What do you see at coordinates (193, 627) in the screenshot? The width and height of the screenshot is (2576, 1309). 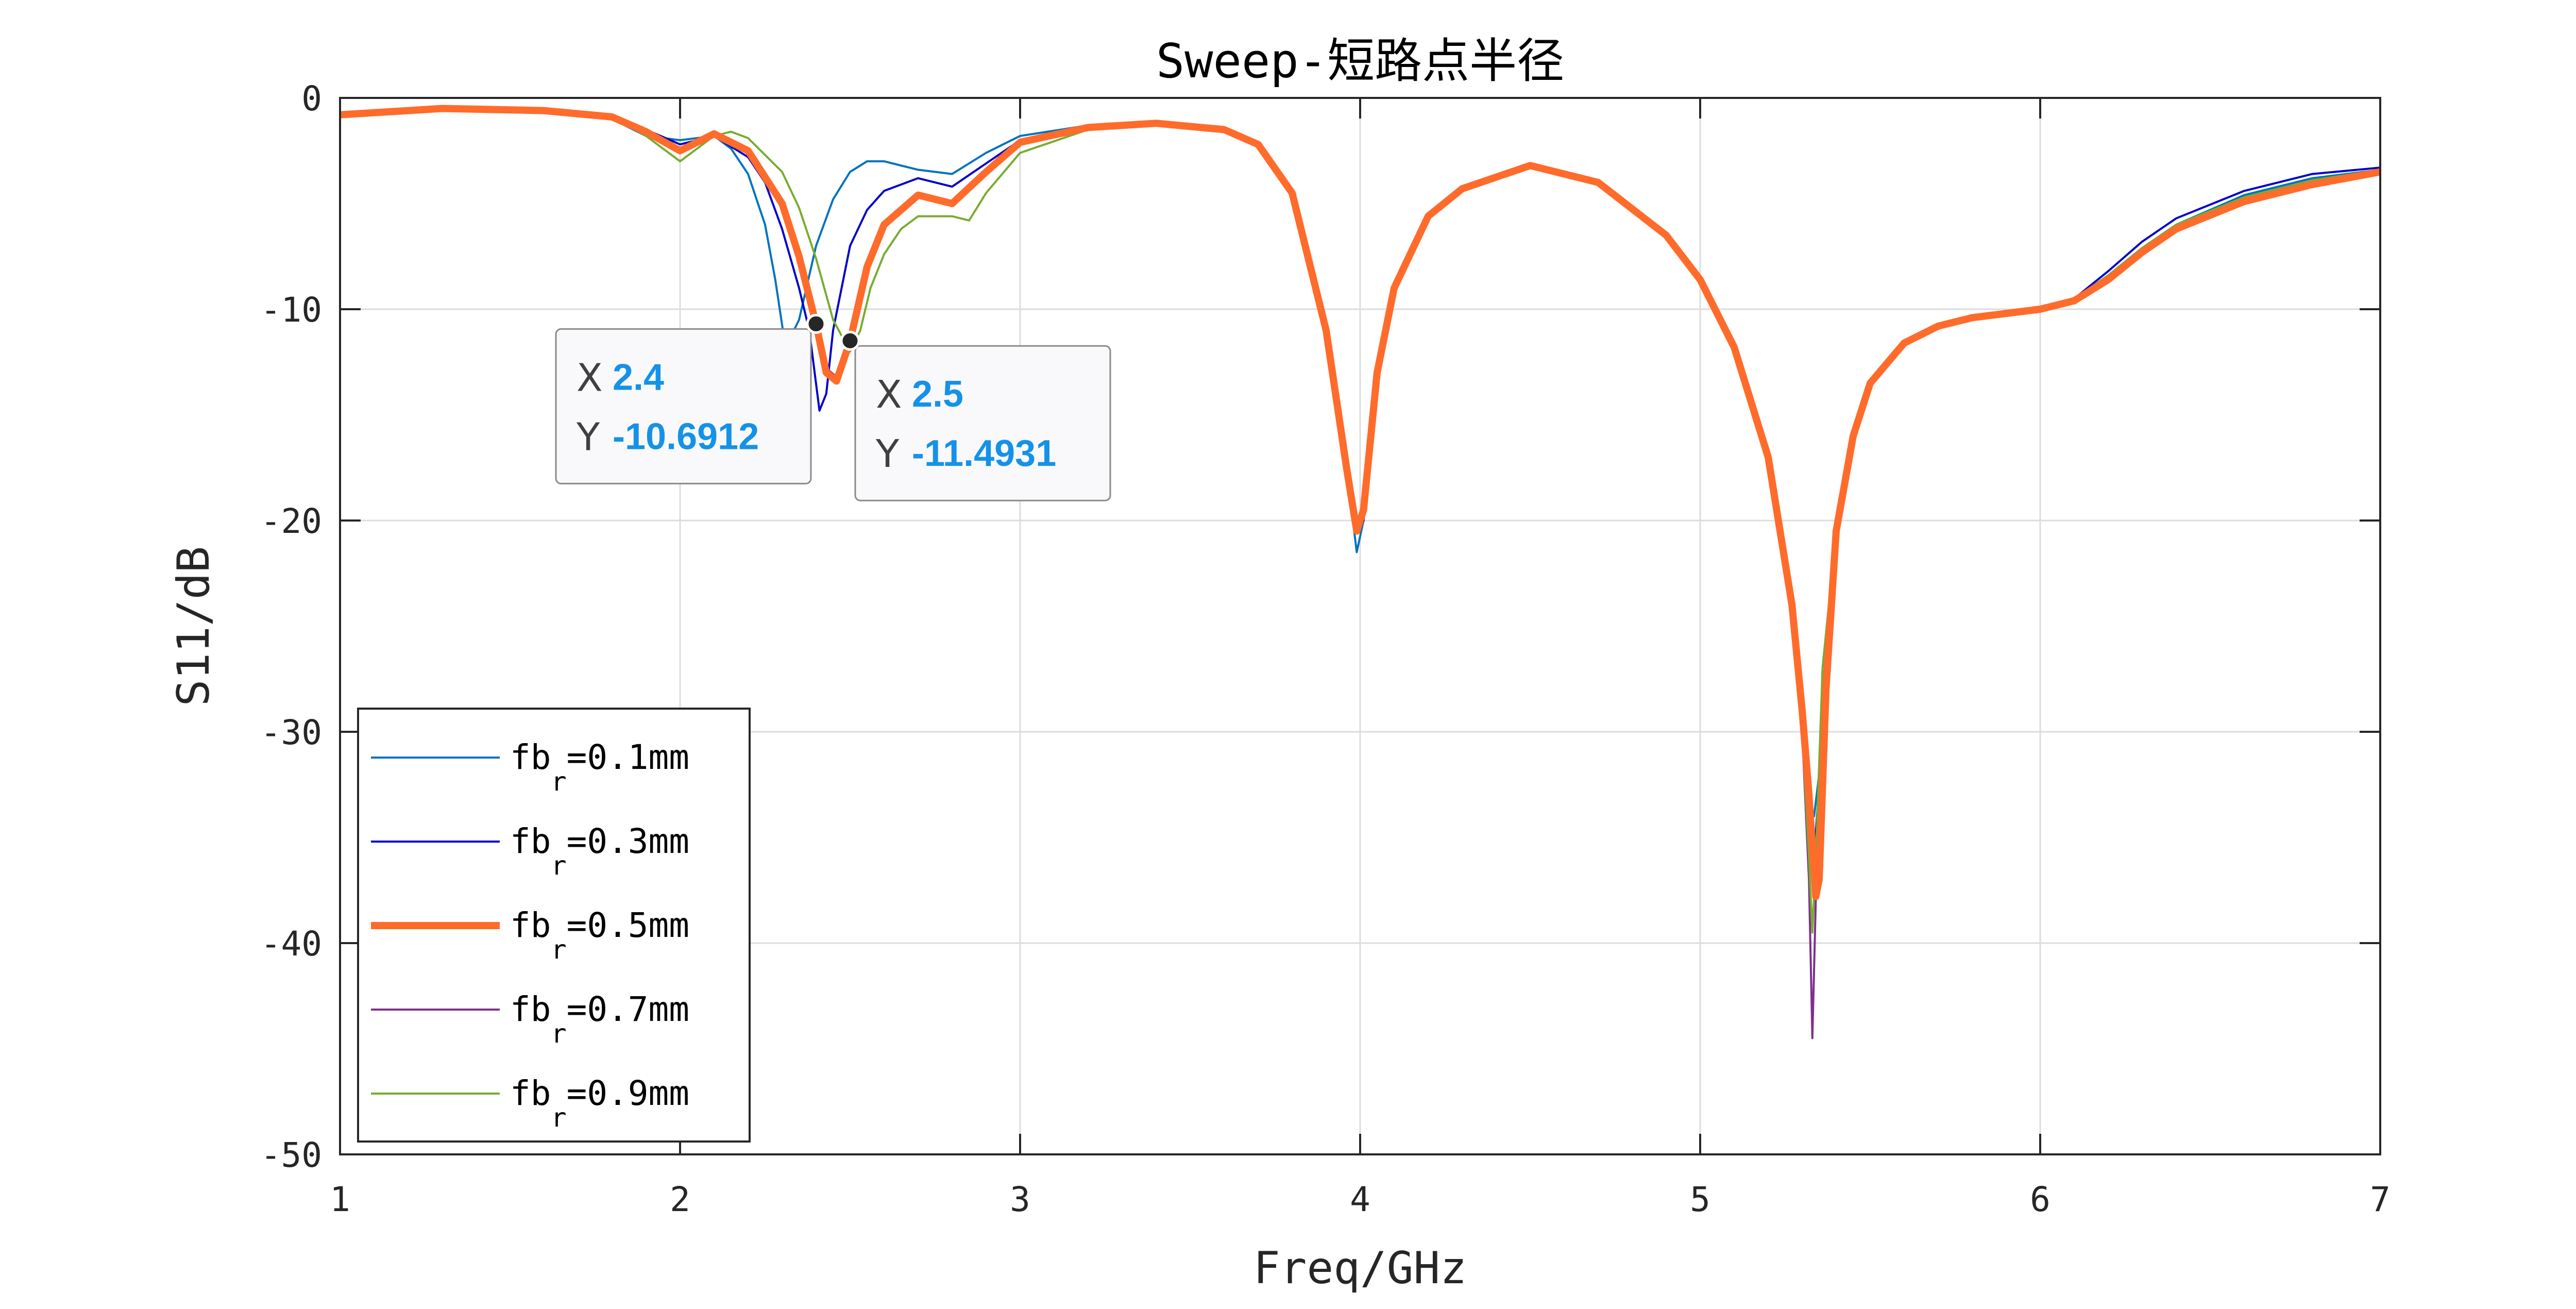 I see `y-axis-label: S11/dB` at bounding box center [193, 627].